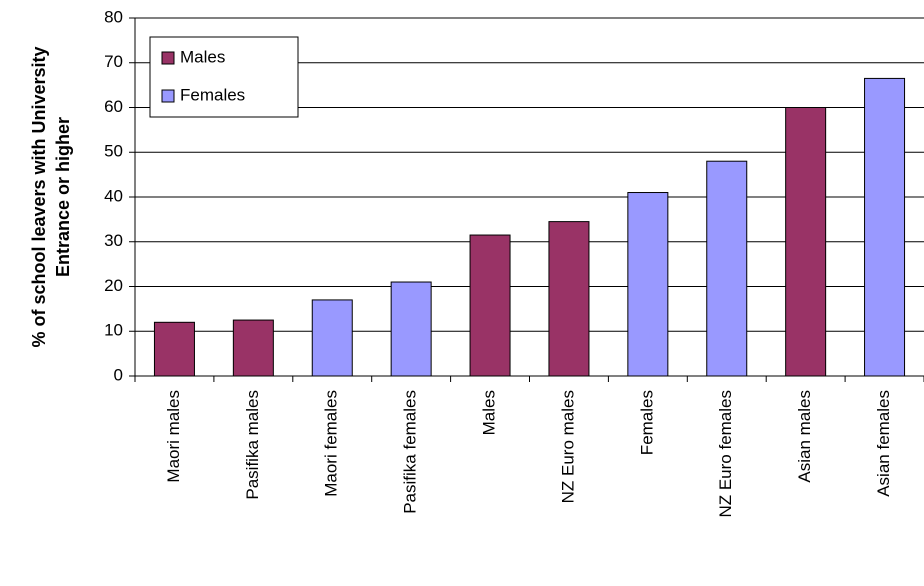 Image resolution: width=924 pixels, height=586 pixels. What do you see at coordinates (113, 195) in the screenshot?
I see `y-tick-label: 40` at bounding box center [113, 195].